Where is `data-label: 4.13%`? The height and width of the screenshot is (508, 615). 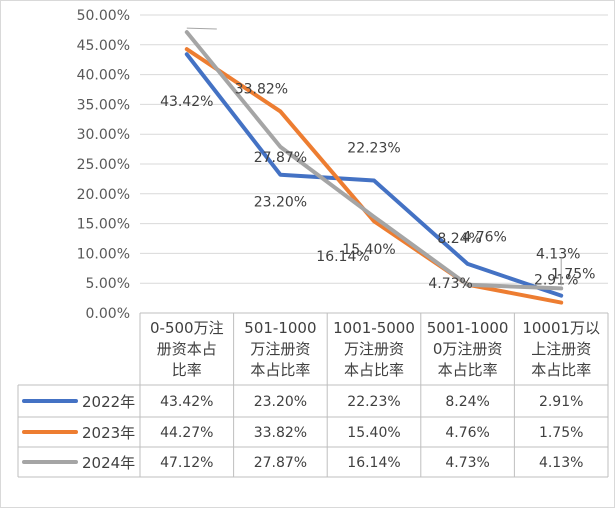 data-label: 4.13% is located at coordinates (558, 254).